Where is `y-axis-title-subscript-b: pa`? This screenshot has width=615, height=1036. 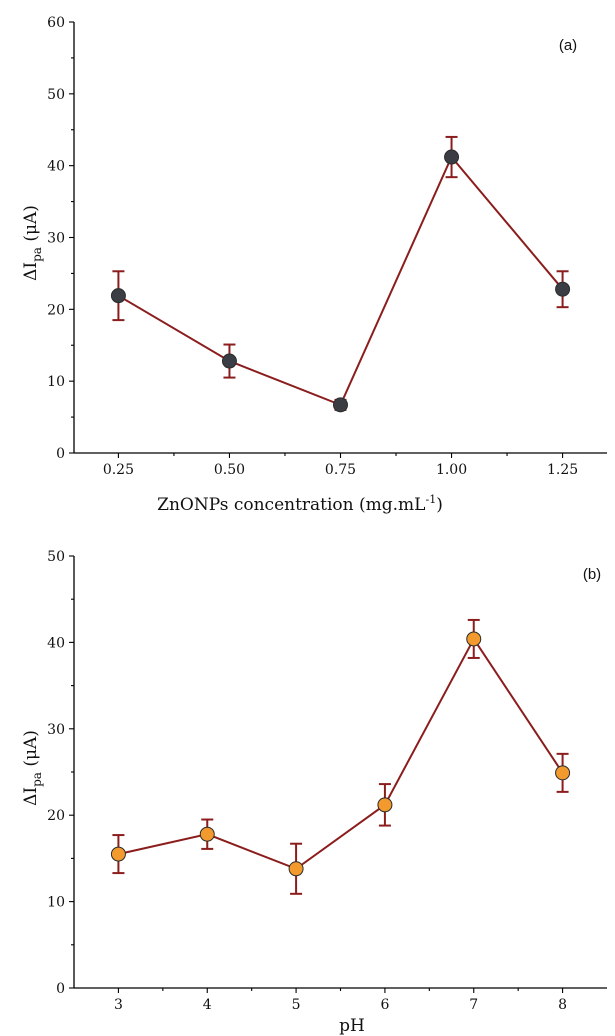
y-axis-title-subscript-b: pa is located at coordinates (37, 779).